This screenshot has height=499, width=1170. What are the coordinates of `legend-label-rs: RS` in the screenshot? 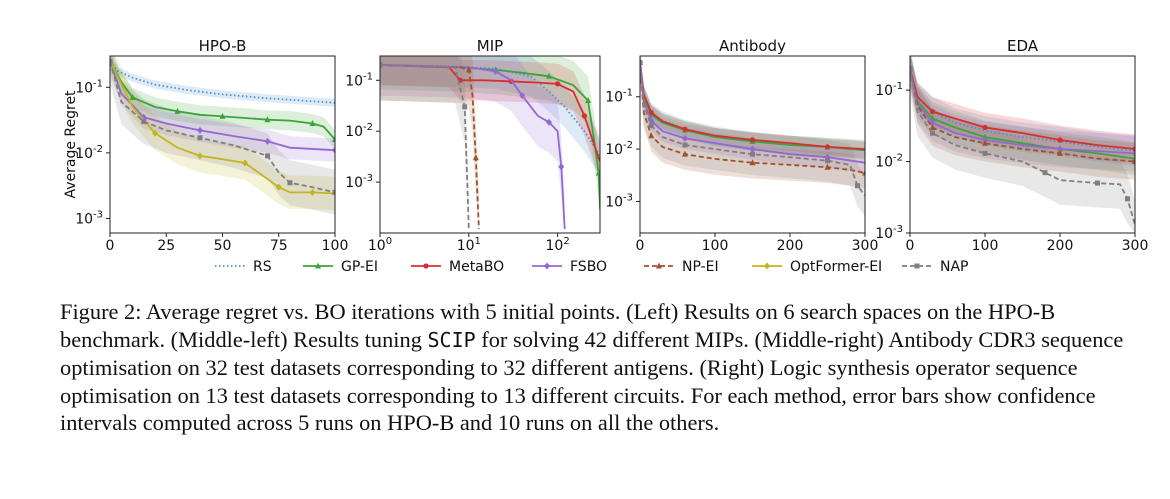 It's located at (262, 267).